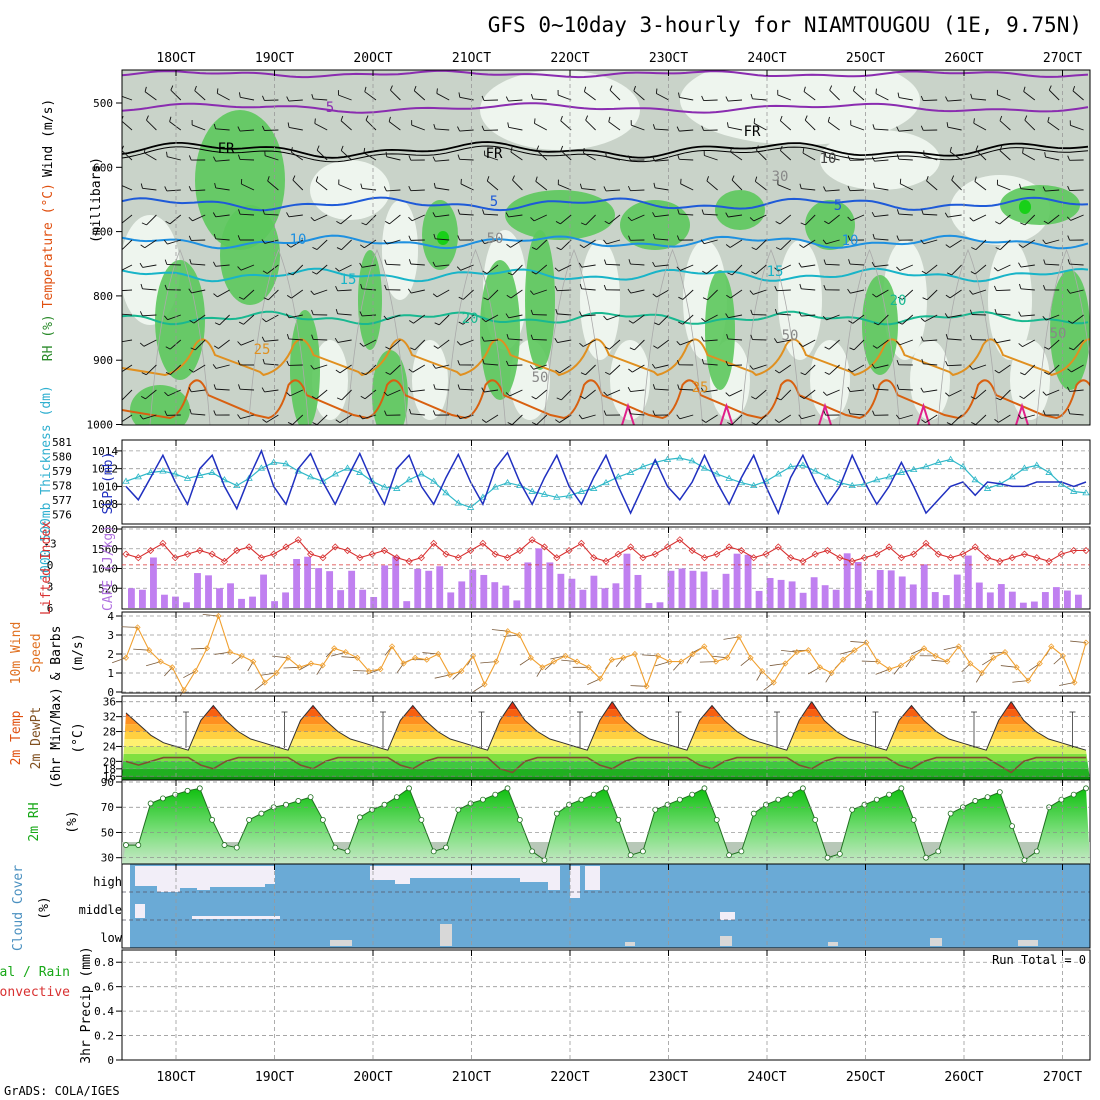 The height and width of the screenshot is (1100, 1100). Describe the element at coordinates (108, 1011) in the screenshot. I see `precip-ticks: 00.20.40.60.8` at that location.